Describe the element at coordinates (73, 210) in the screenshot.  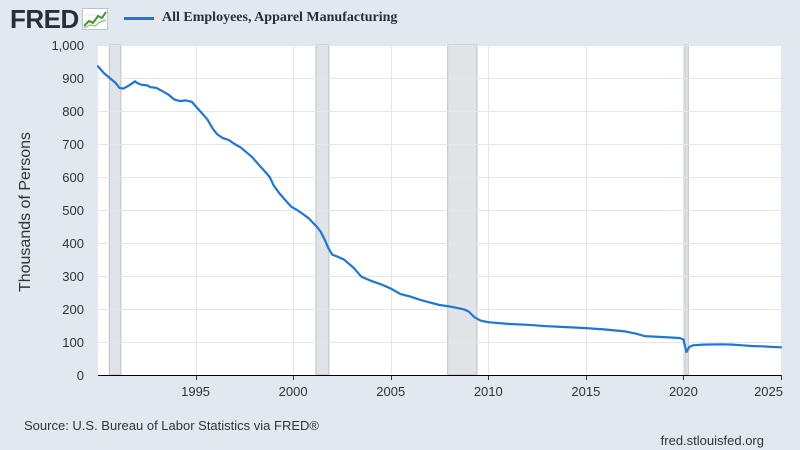
I see `y-tick-label: 500` at that location.